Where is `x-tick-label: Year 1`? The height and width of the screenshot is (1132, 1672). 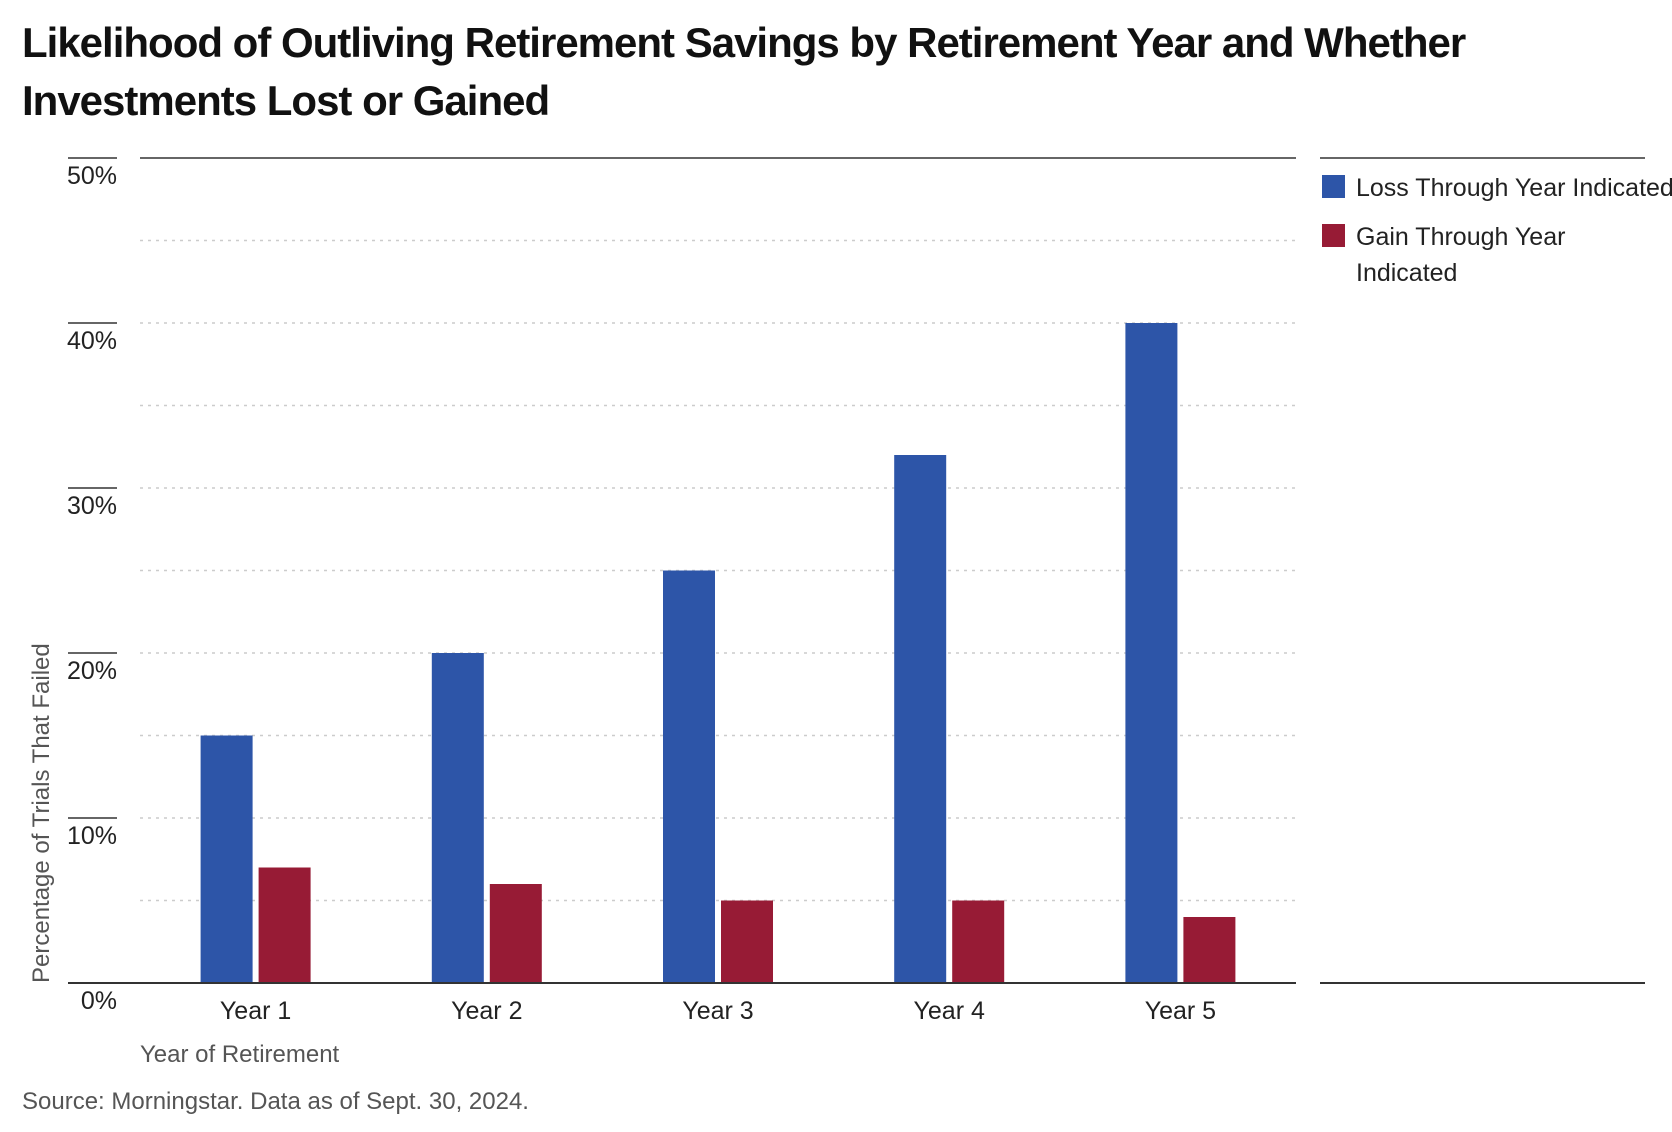
x-tick-label: Year 1 is located at coordinates (255, 1011).